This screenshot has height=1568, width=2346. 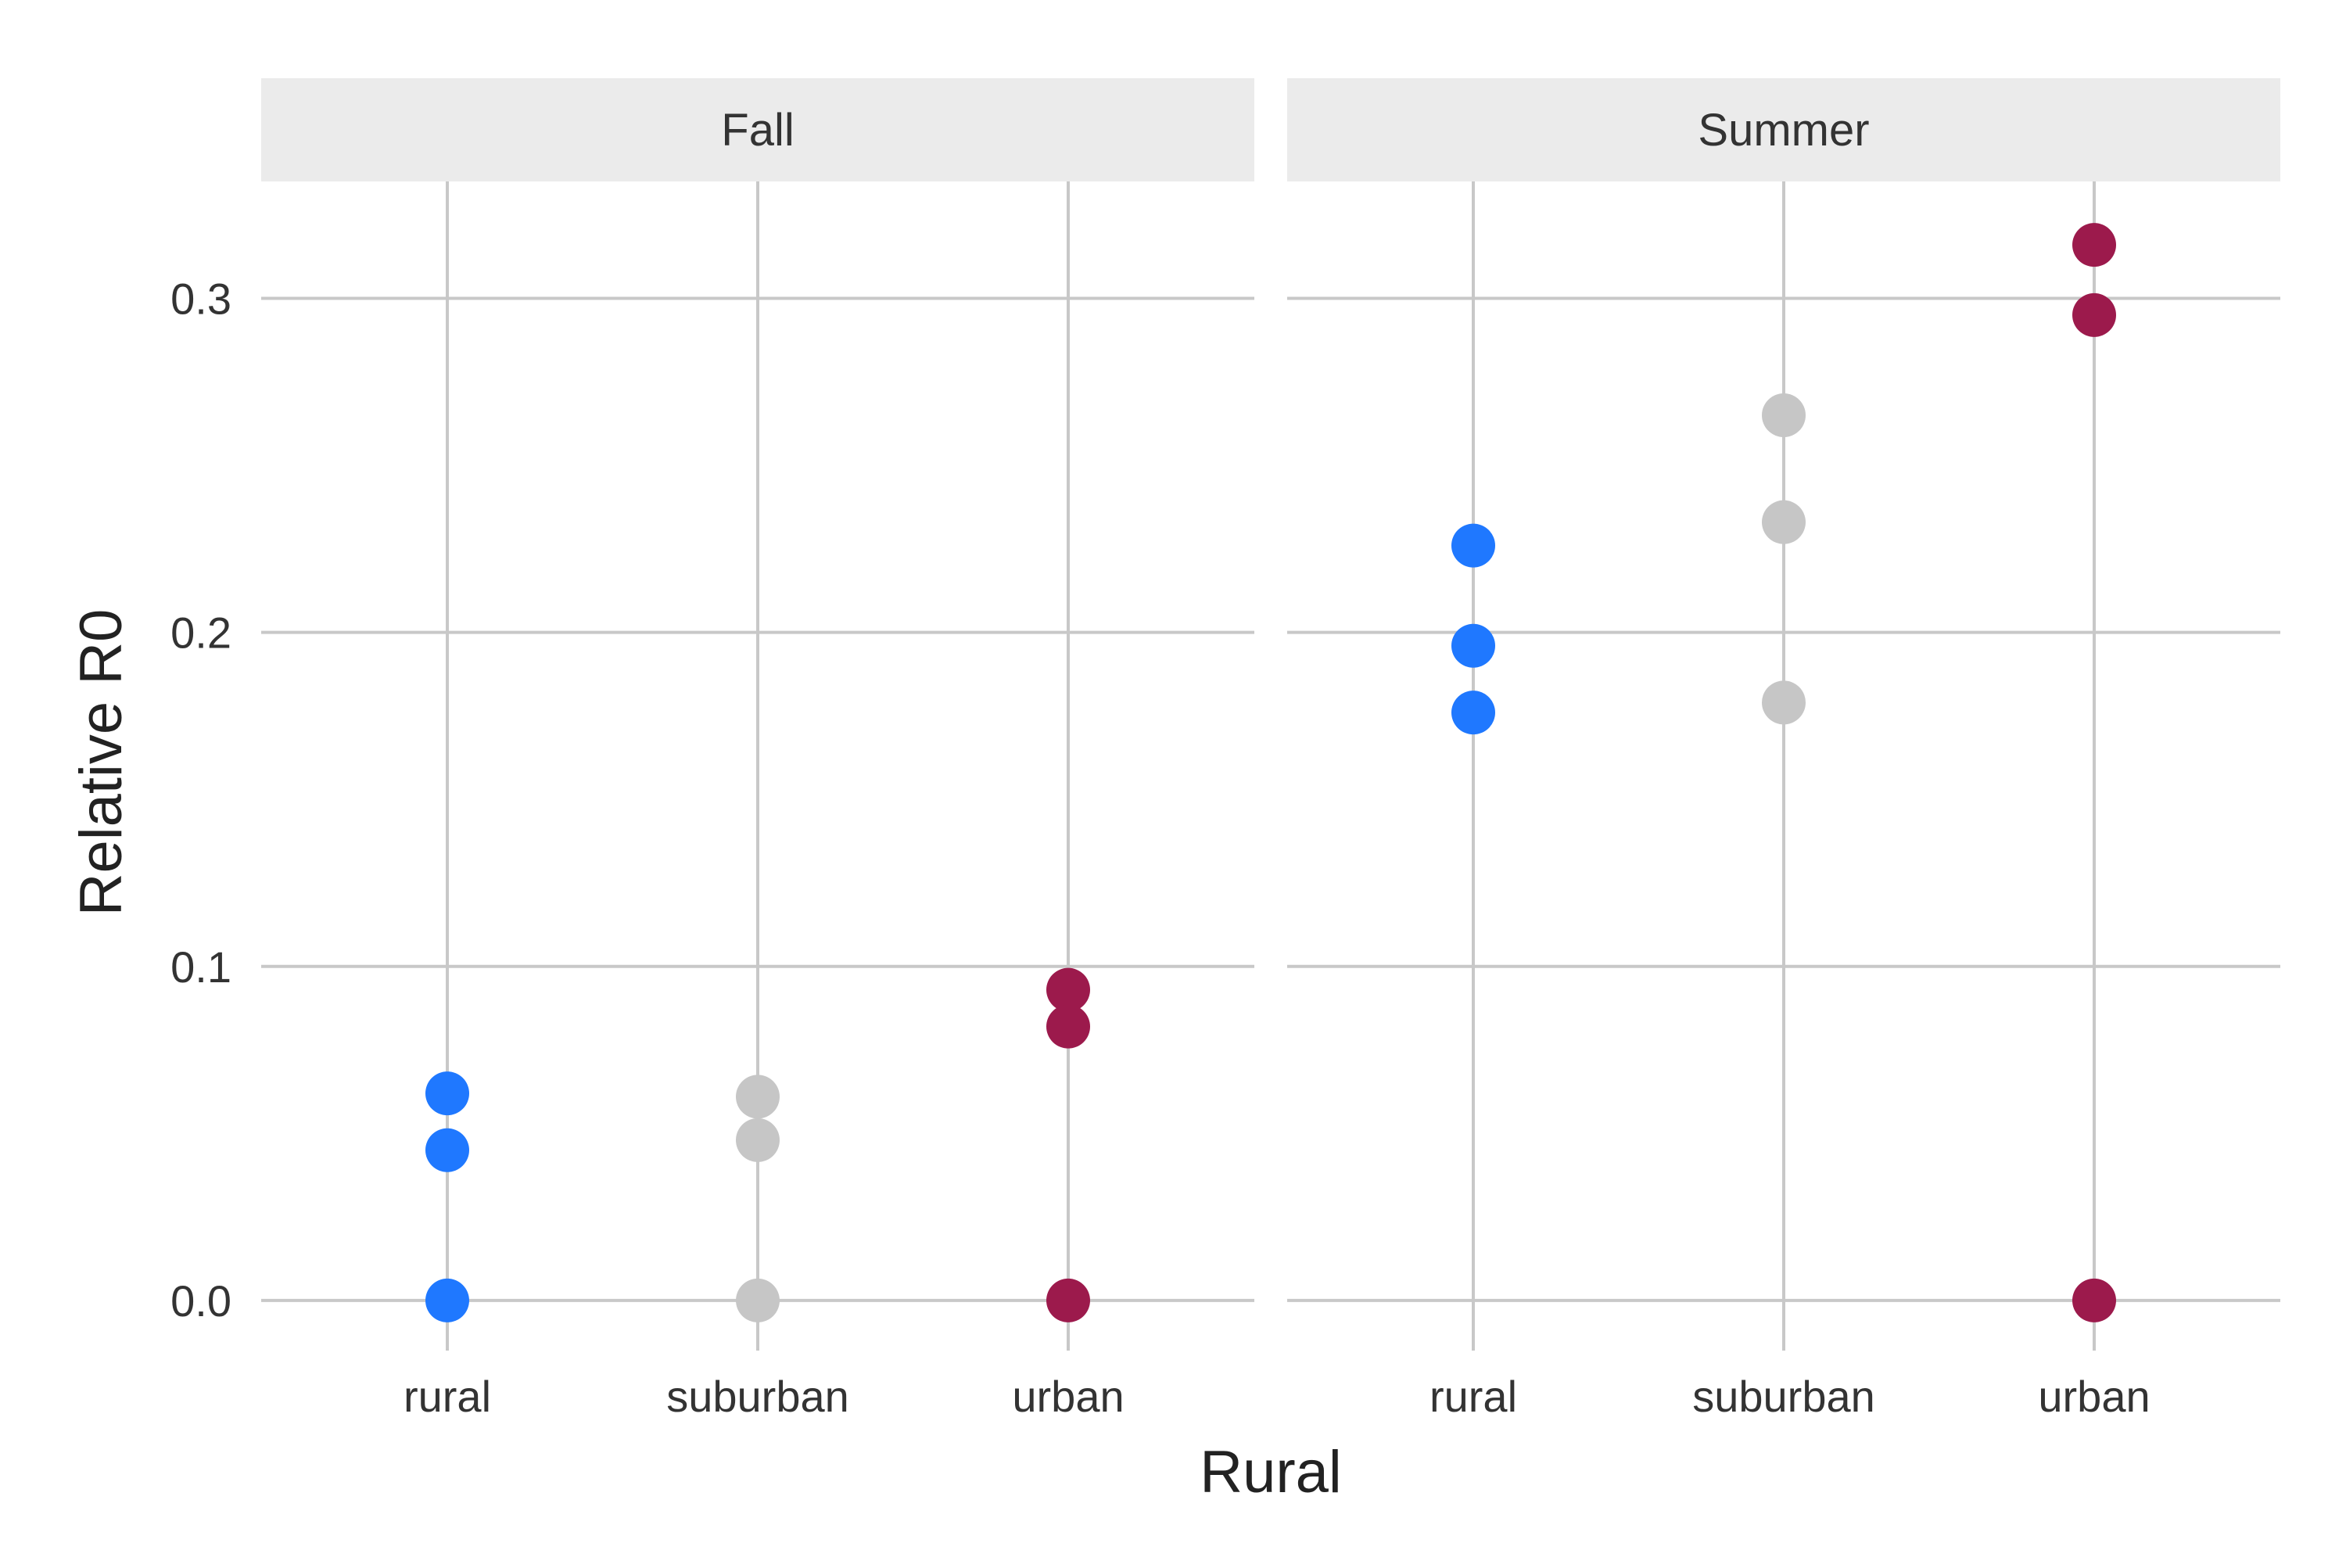 What do you see at coordinates (200, 633) in the screenshot?
I see `y-tick-label: 0.2` at bounding box center [200, 633].